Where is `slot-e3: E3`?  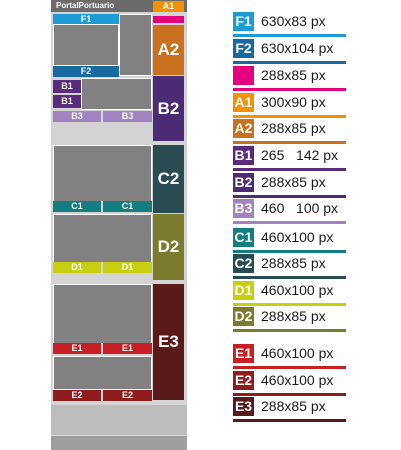
slot-e3: E3 is located at coordinates (168, 342).